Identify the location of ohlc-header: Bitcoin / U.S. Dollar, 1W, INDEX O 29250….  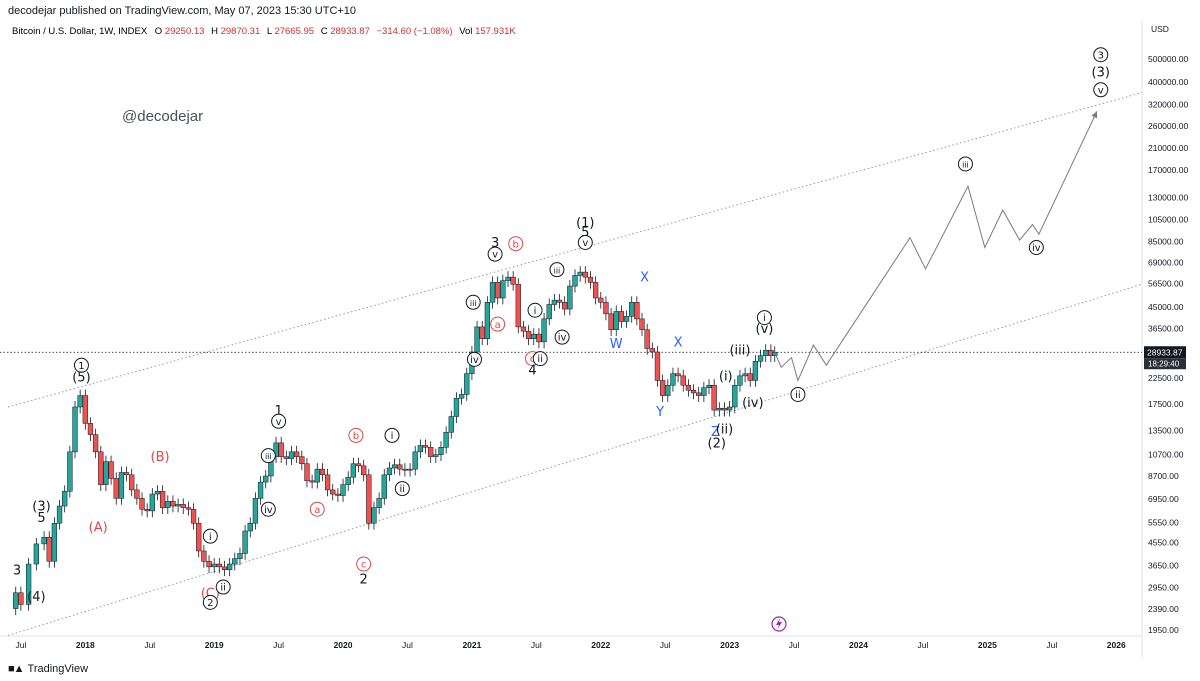
(264, 31).